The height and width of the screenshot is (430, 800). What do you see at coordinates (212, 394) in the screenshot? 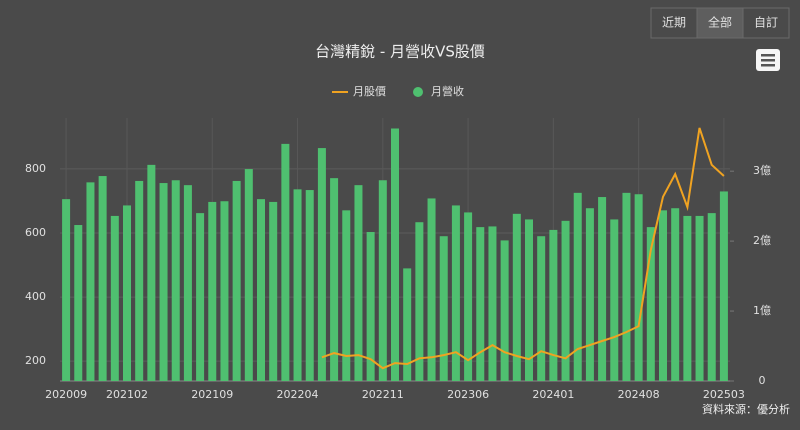
I see `x-tick-label: 202109` at bounding box center [212, 394].